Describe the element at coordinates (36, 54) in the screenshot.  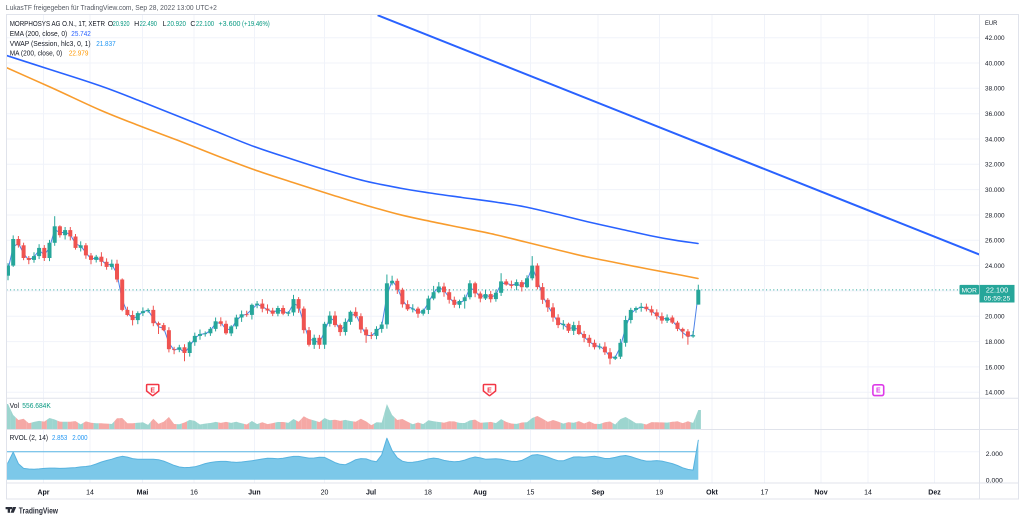
I see `svg-text: MA (200, close, 0)` at that location.